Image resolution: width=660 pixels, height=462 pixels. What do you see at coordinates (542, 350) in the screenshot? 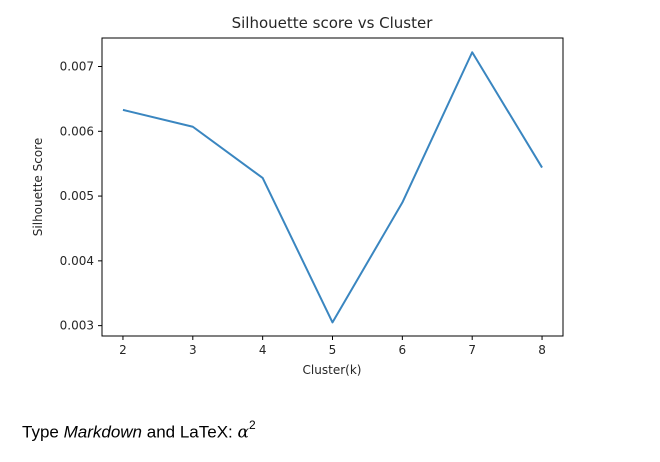
I see `x-tick-label: 8` at bounding box center [542, 350].